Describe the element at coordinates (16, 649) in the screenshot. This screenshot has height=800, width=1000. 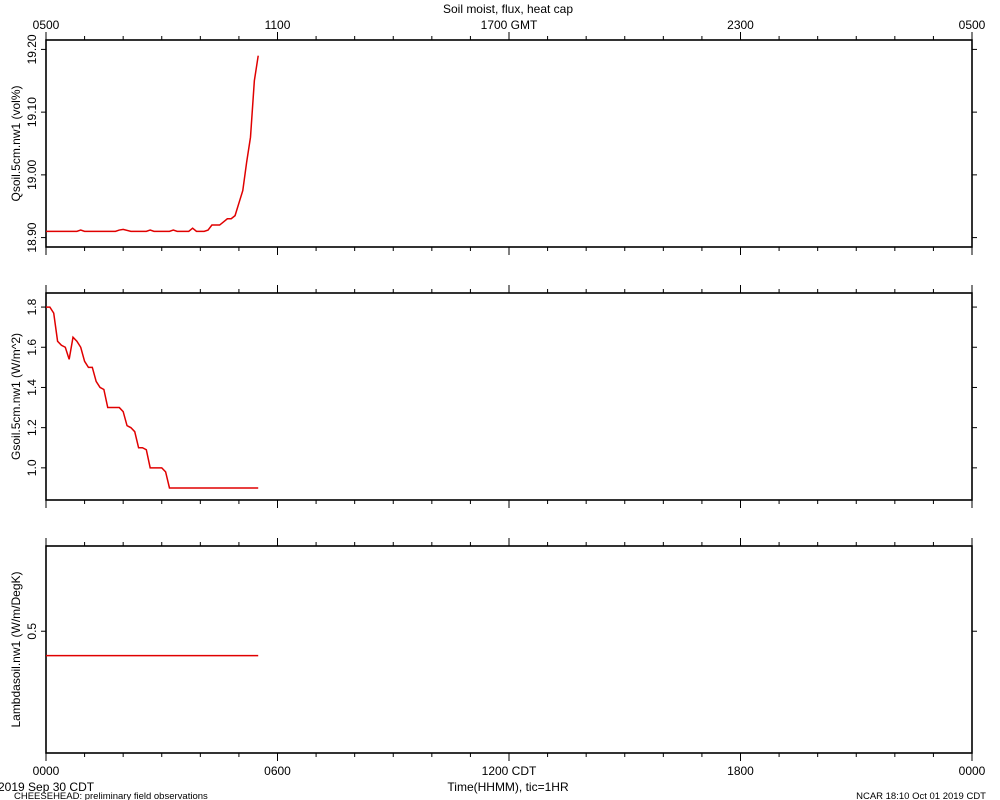
I see `y-axis-label: Lambdasoil.nw1 (W/m/DegK)` at that location.